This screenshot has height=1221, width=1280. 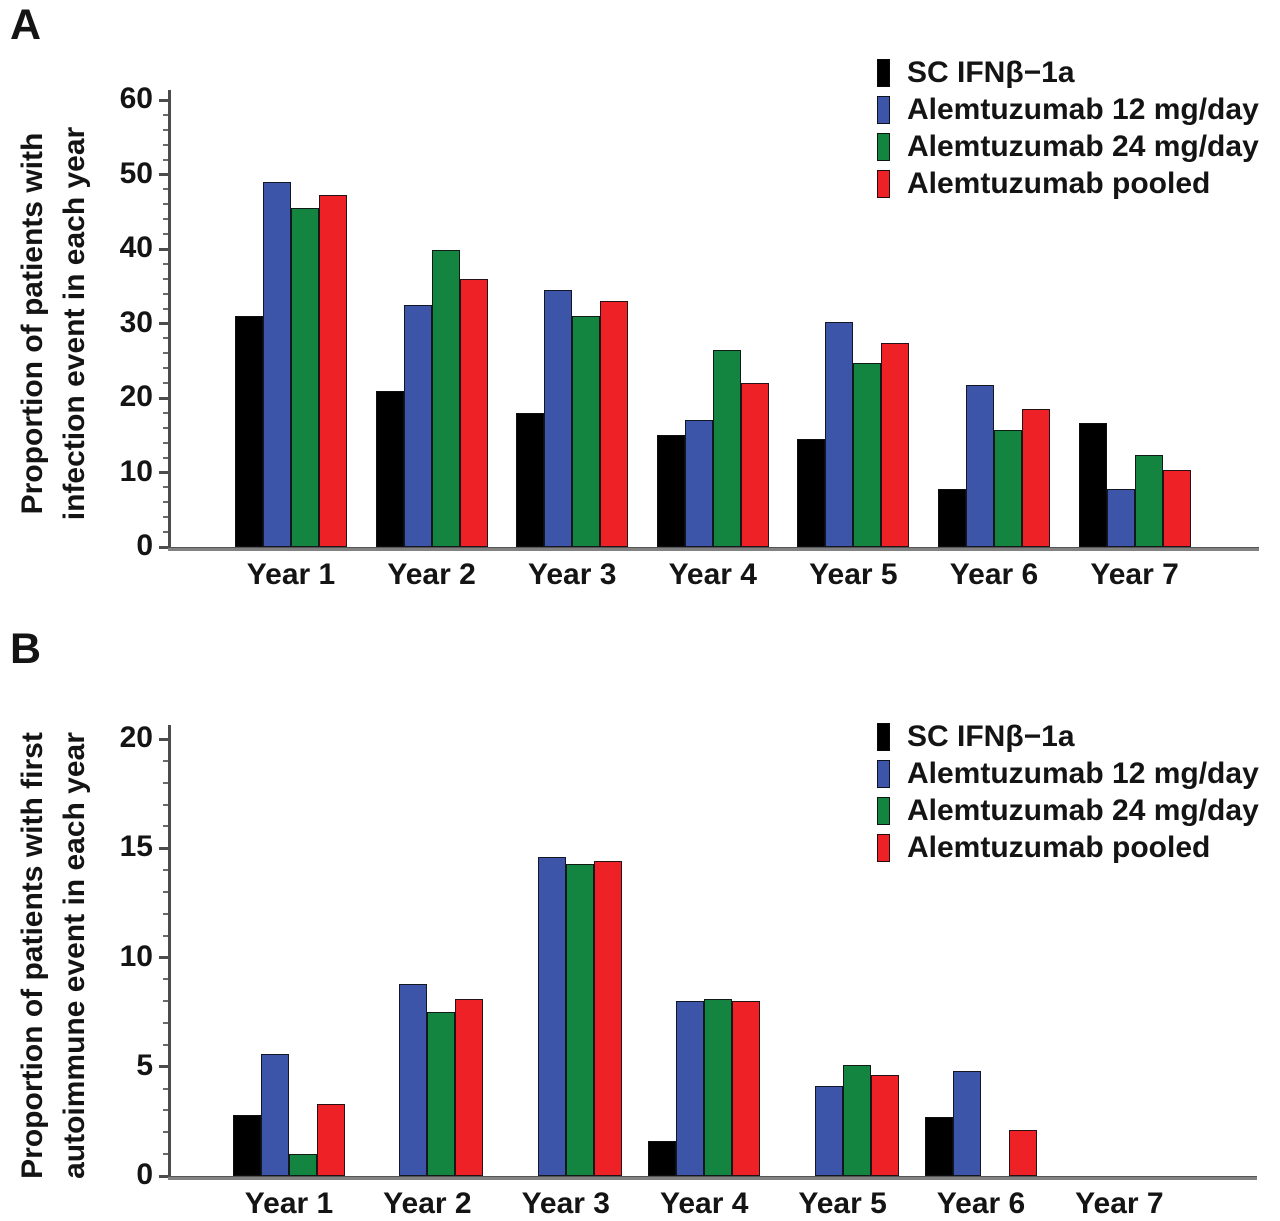 I want to click on panel-b-legend-item-alemtuzumab-24: Alemtuzumab 24 mg/day, so click(x=1068, y=811).